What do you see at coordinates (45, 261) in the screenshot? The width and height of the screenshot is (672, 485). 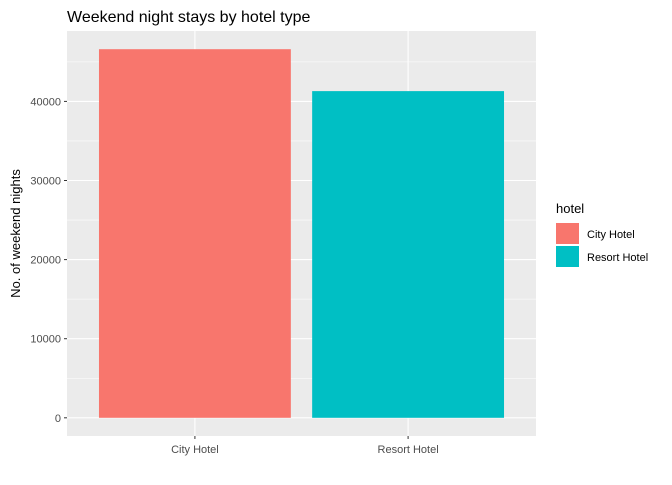 I see `y-tick-label: 20000` at bounding box center [45, 261].